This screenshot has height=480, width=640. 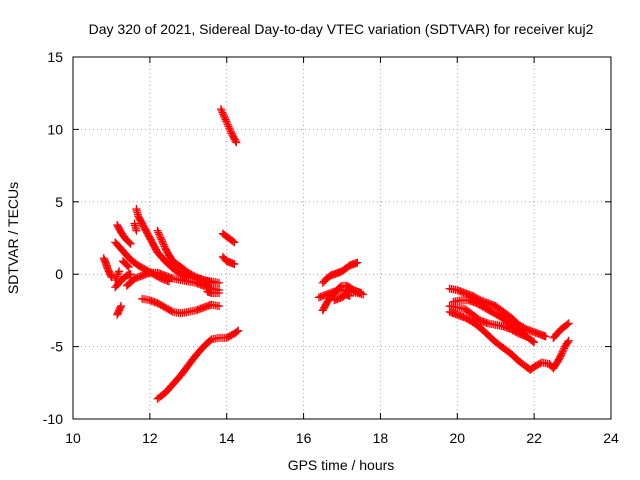 I want to click on y-tick-label: 5, so click(x=59, y=202).